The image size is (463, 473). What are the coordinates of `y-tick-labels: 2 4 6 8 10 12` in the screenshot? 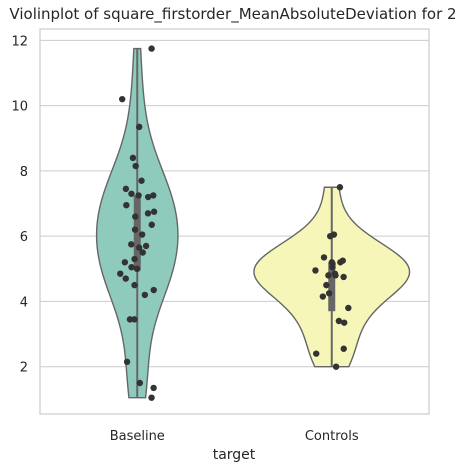 It's located at (19, 204).